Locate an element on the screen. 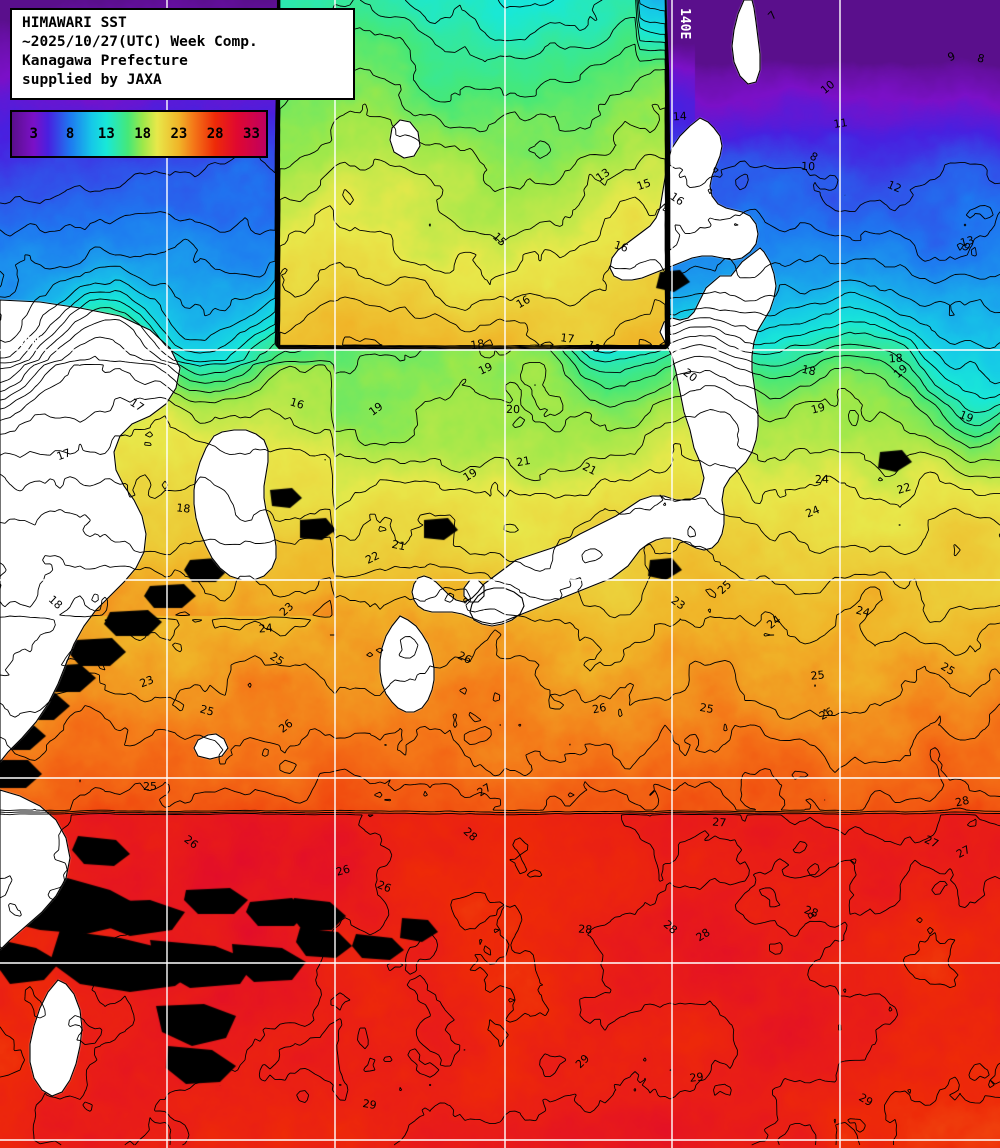  meridian-label-140E: 140E is located at coordinates (684, 23).